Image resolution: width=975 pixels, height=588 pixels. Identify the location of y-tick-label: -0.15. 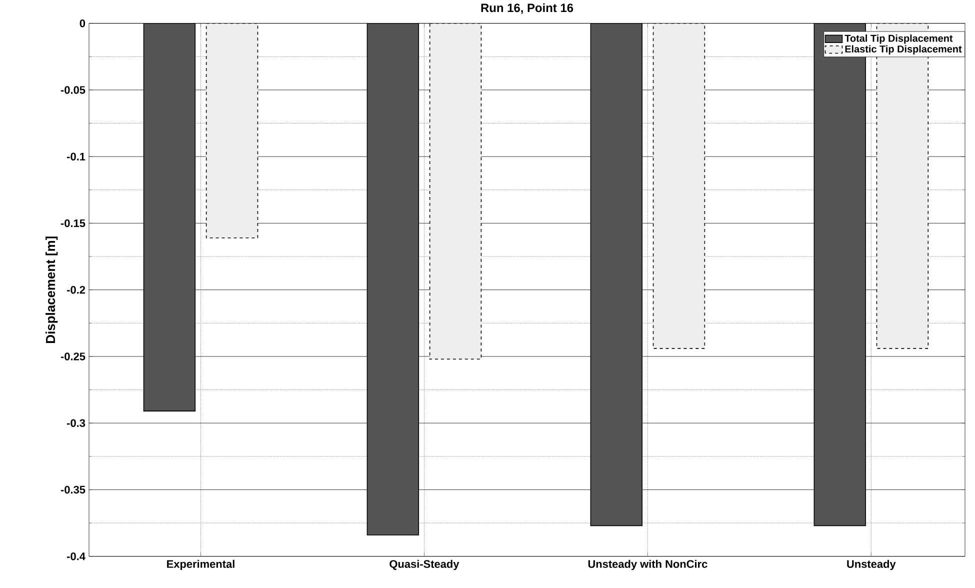
(73, 223).